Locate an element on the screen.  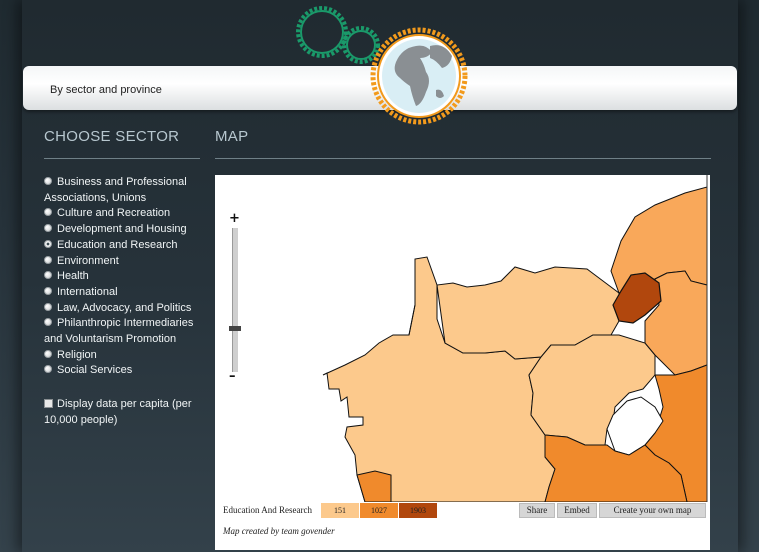
choose-sector-title: CHOOSE SECTOR is located at coordinates (112, 136).